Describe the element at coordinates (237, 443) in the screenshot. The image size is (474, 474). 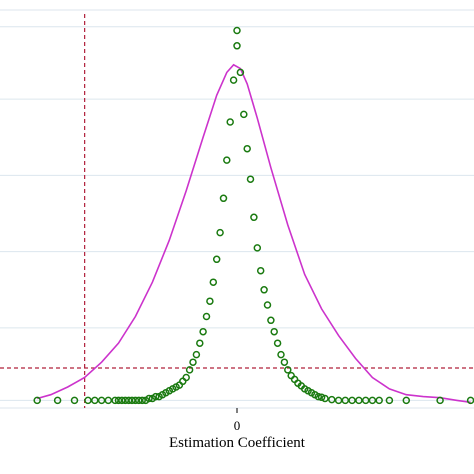
I see `x-axis-title: Estimation Coefficient` at that location.